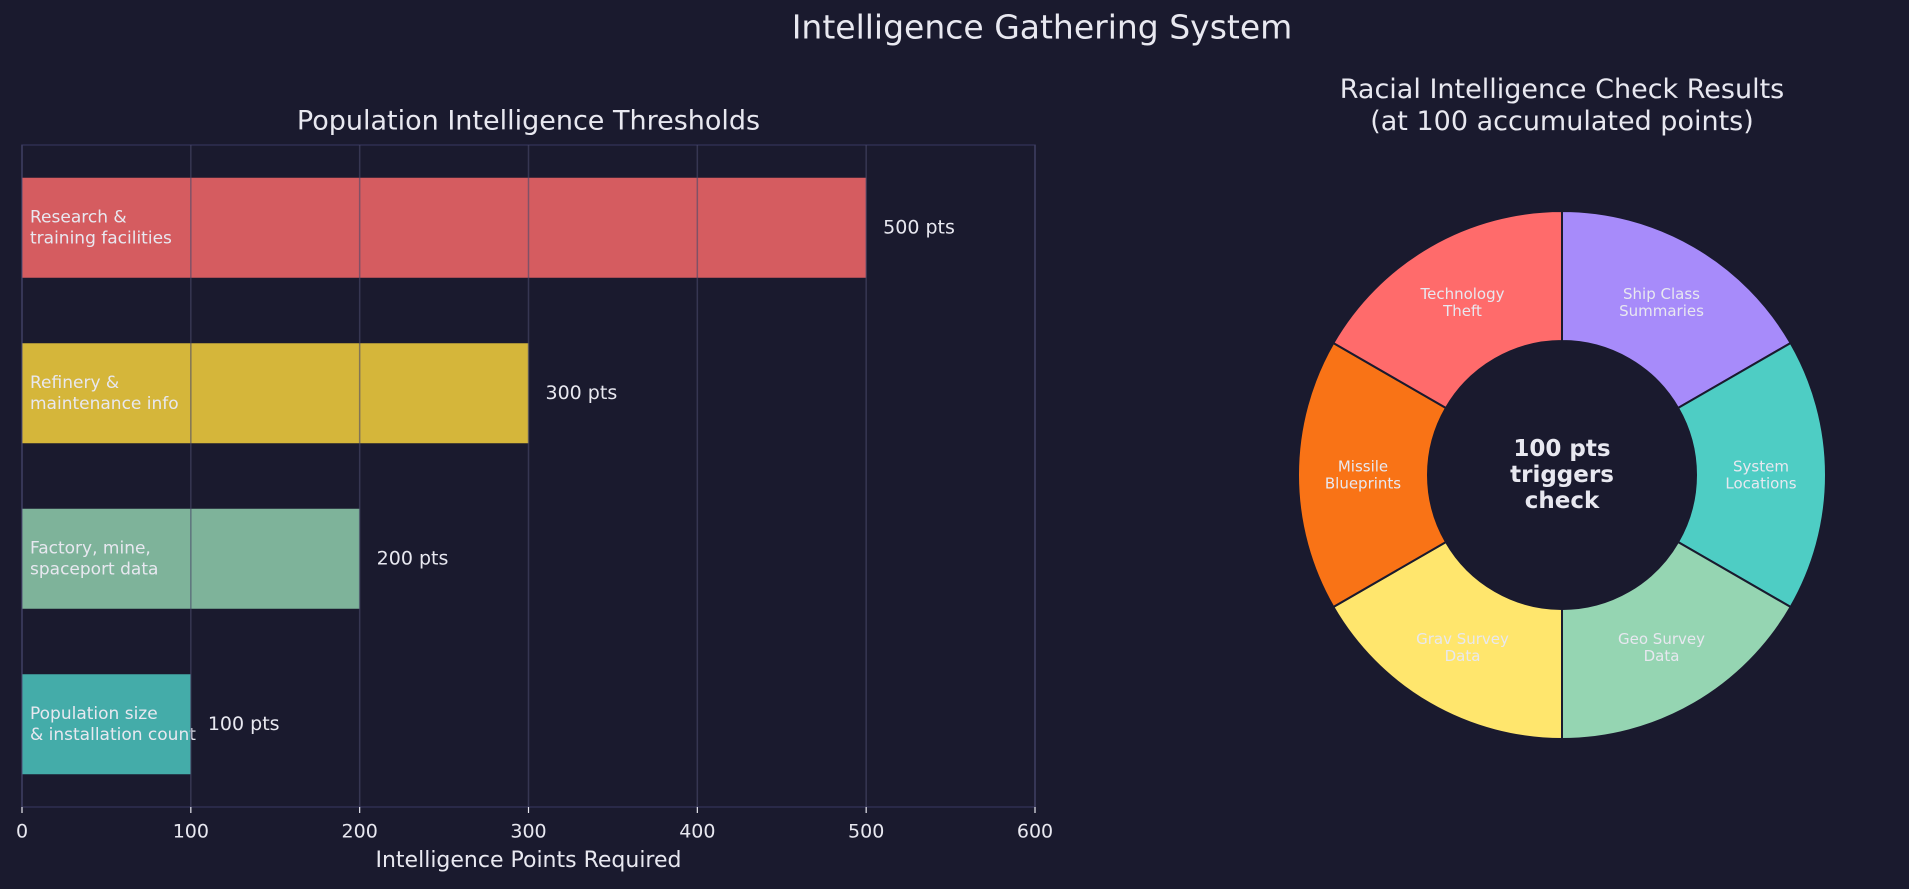  Describe the element at coordinates (528, 832) in the screenshot. I see `x-tick-label: 300` at that location.